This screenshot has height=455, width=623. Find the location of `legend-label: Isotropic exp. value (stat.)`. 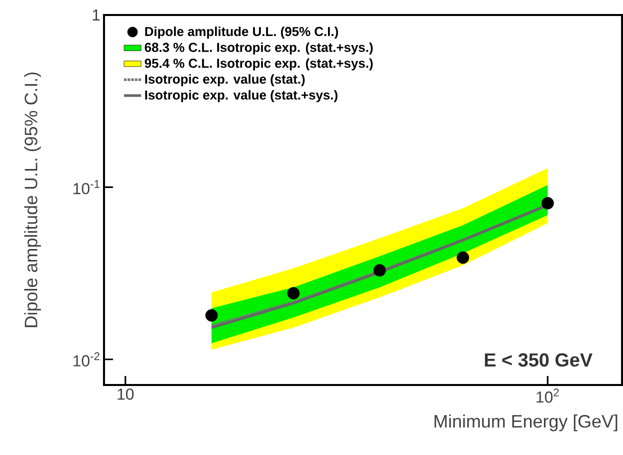

legend-label: Isotropic exp. value (stat.) is located at coordinates (225, 80).